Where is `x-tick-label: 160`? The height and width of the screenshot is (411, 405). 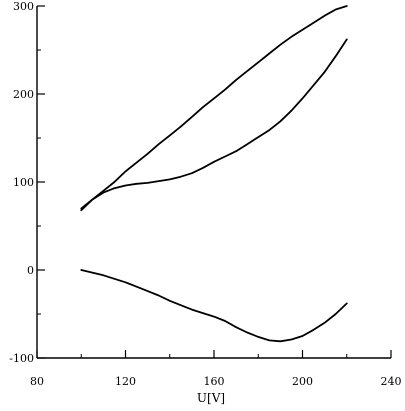
x-tick-label: 160 is located at coordinates (214, 381).